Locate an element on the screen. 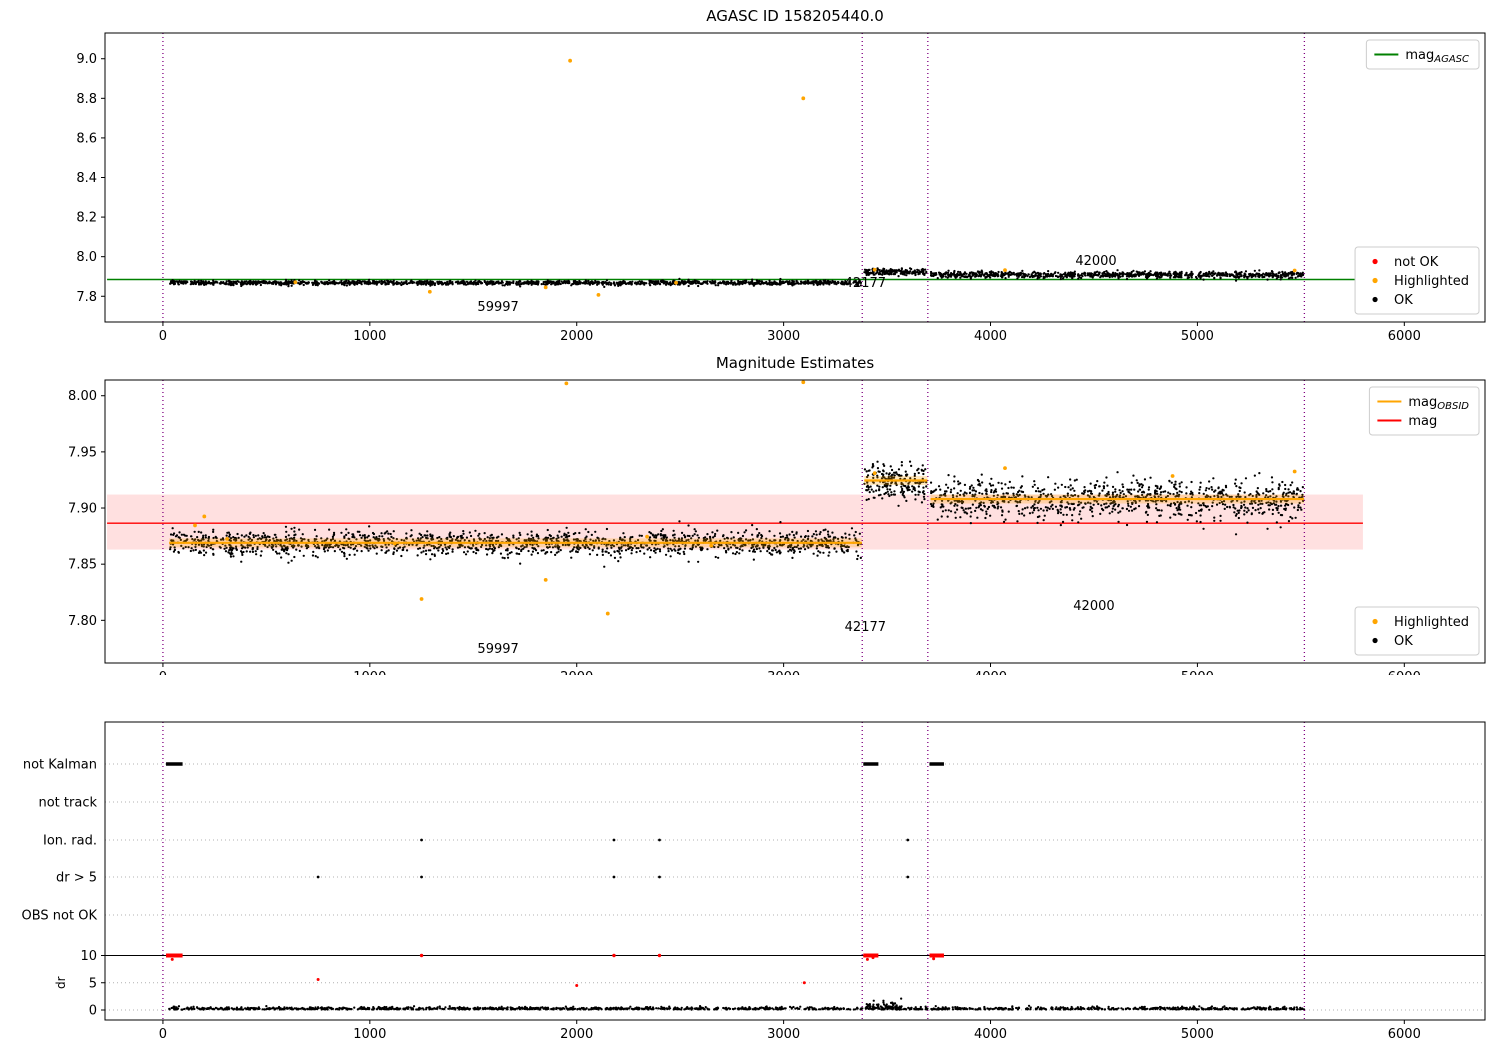 This screenshot has width=1500, height=1050. y-tick-label: 7.85 is located at coordinates (82, 565).